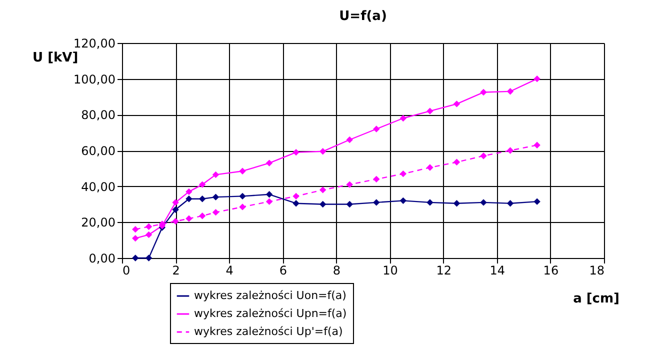  What do you see at coordinates (55, 58) in the screenshot?
I see `y-axis-title: U [kV]` at bounding box center [55, 58].